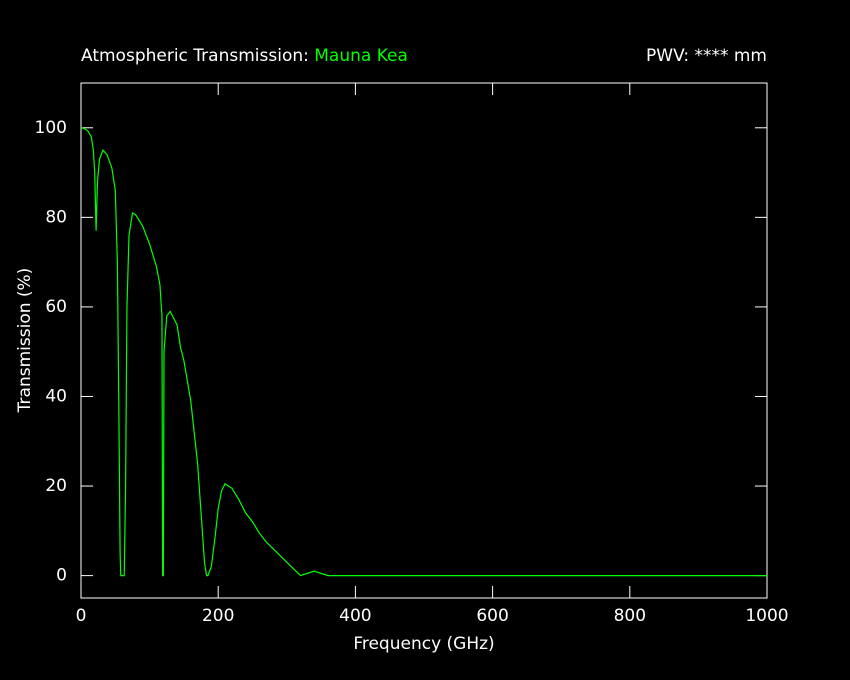  I want to click on y-tick-label: 60, so click(56, 307).